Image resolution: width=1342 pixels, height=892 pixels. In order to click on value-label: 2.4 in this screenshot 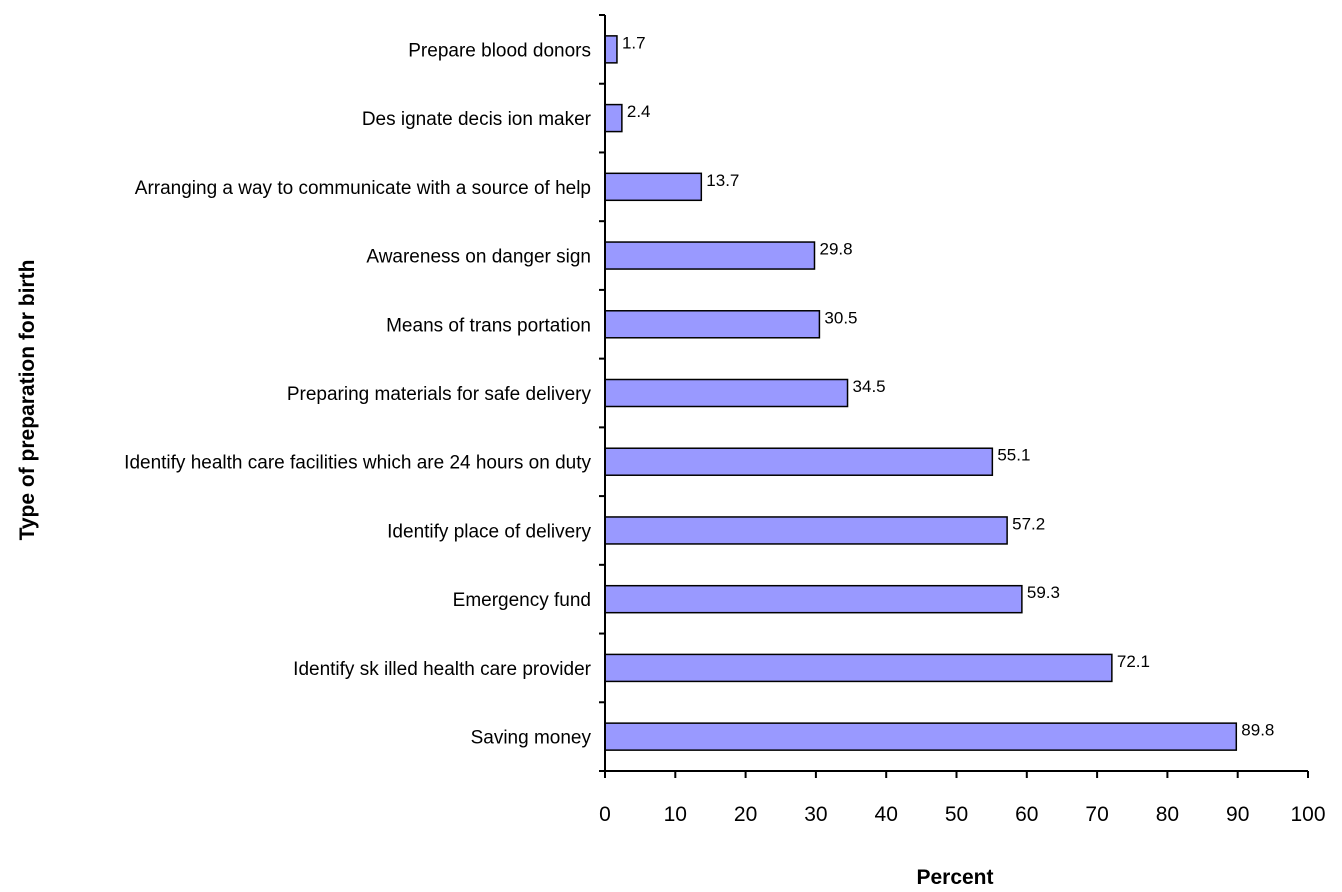, I will do `click(639, 111)`.